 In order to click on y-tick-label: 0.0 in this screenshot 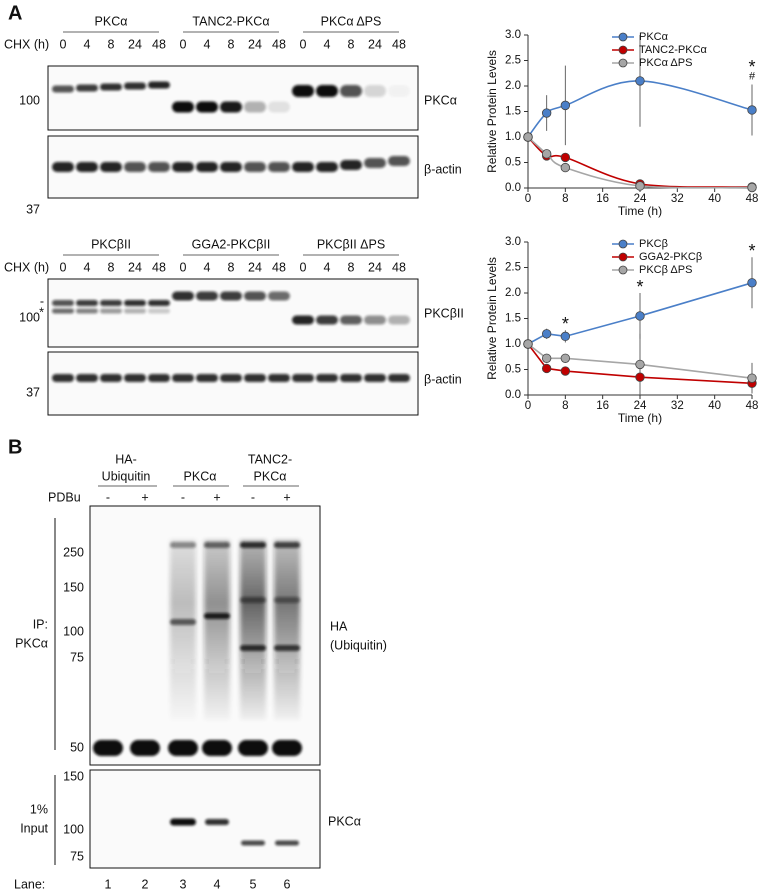, I will do `click(513, 395)`.